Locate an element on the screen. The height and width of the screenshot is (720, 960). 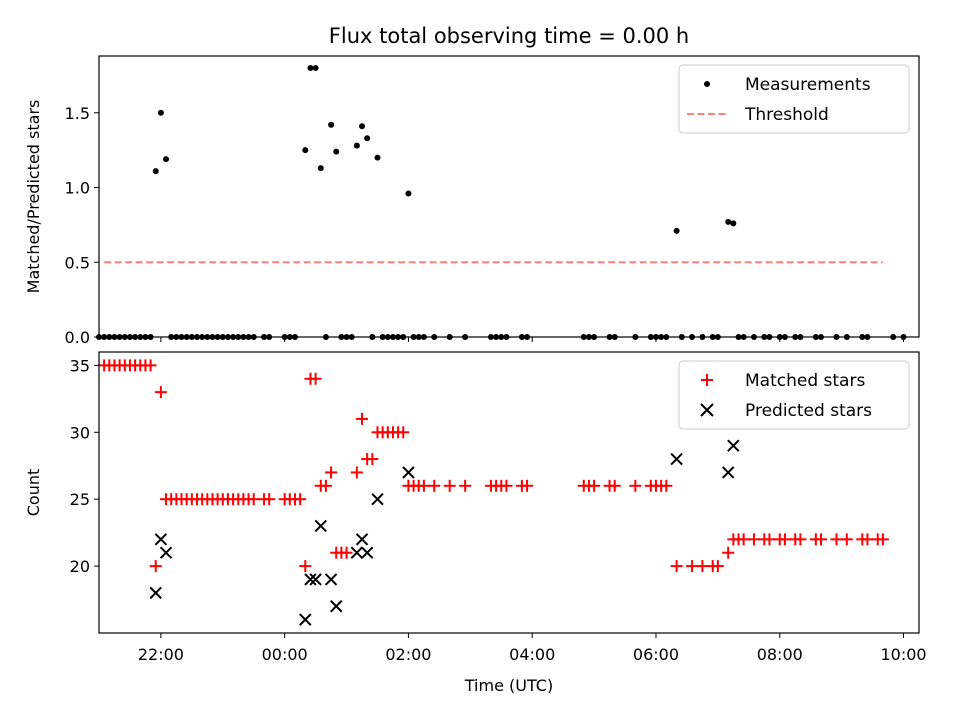
legend-matched-swatch is located at coordinates (707, 380).